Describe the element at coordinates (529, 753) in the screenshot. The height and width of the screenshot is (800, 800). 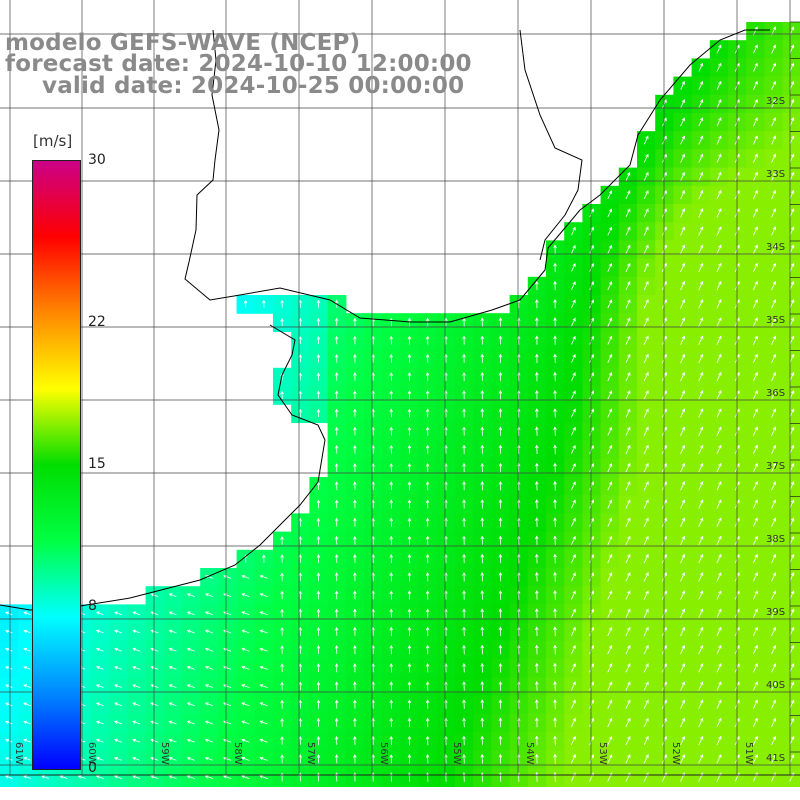
I see `lon-label: 54W` at that location.